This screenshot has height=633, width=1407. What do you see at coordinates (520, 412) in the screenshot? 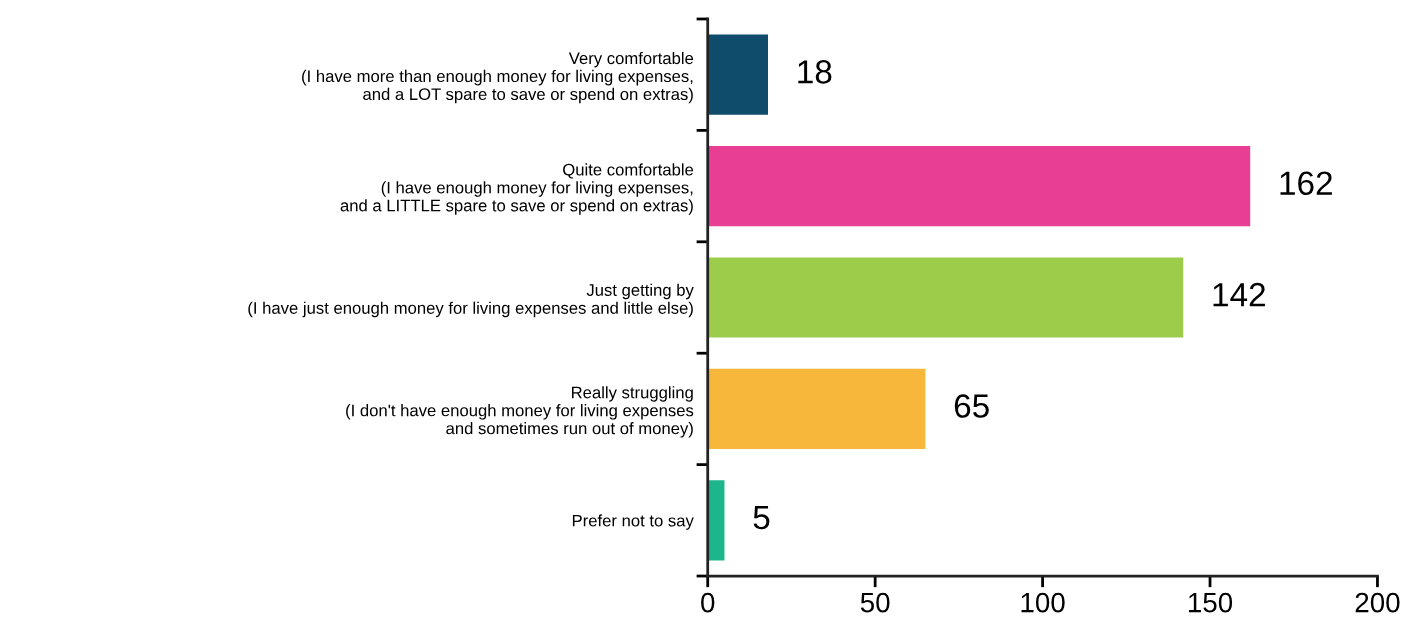
I see `y-tick-label: Really struggling (I don't have enough money for living expenses and sometimes run out of money)` at bounding box center [520, 412].